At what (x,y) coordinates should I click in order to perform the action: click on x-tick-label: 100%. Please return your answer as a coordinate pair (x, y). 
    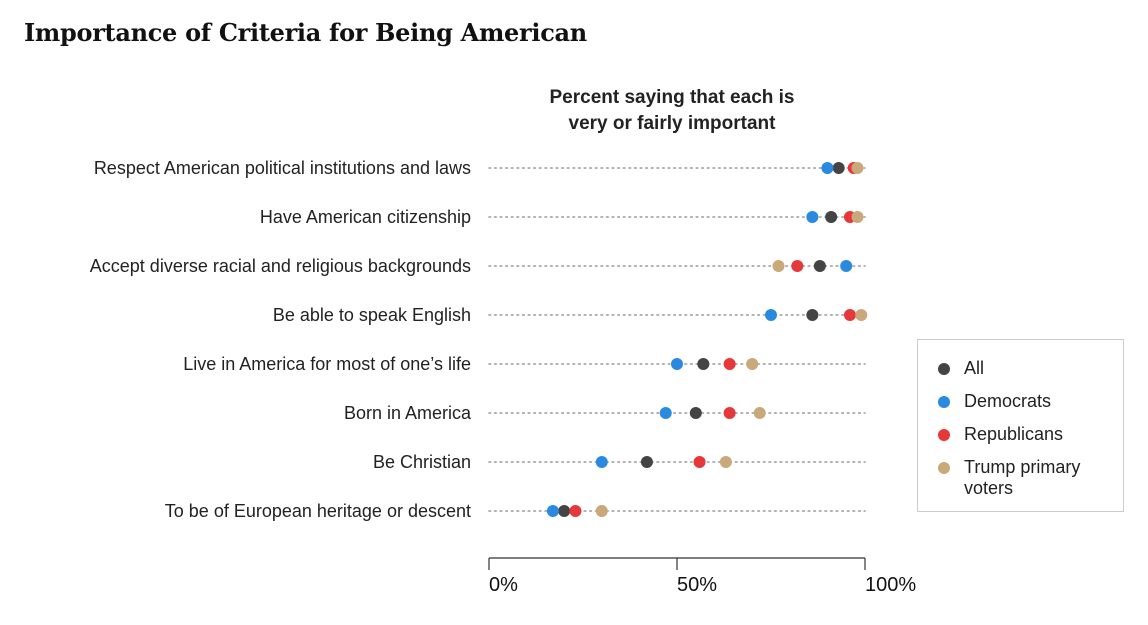
    Looking at the image, I should click on (890, 585).